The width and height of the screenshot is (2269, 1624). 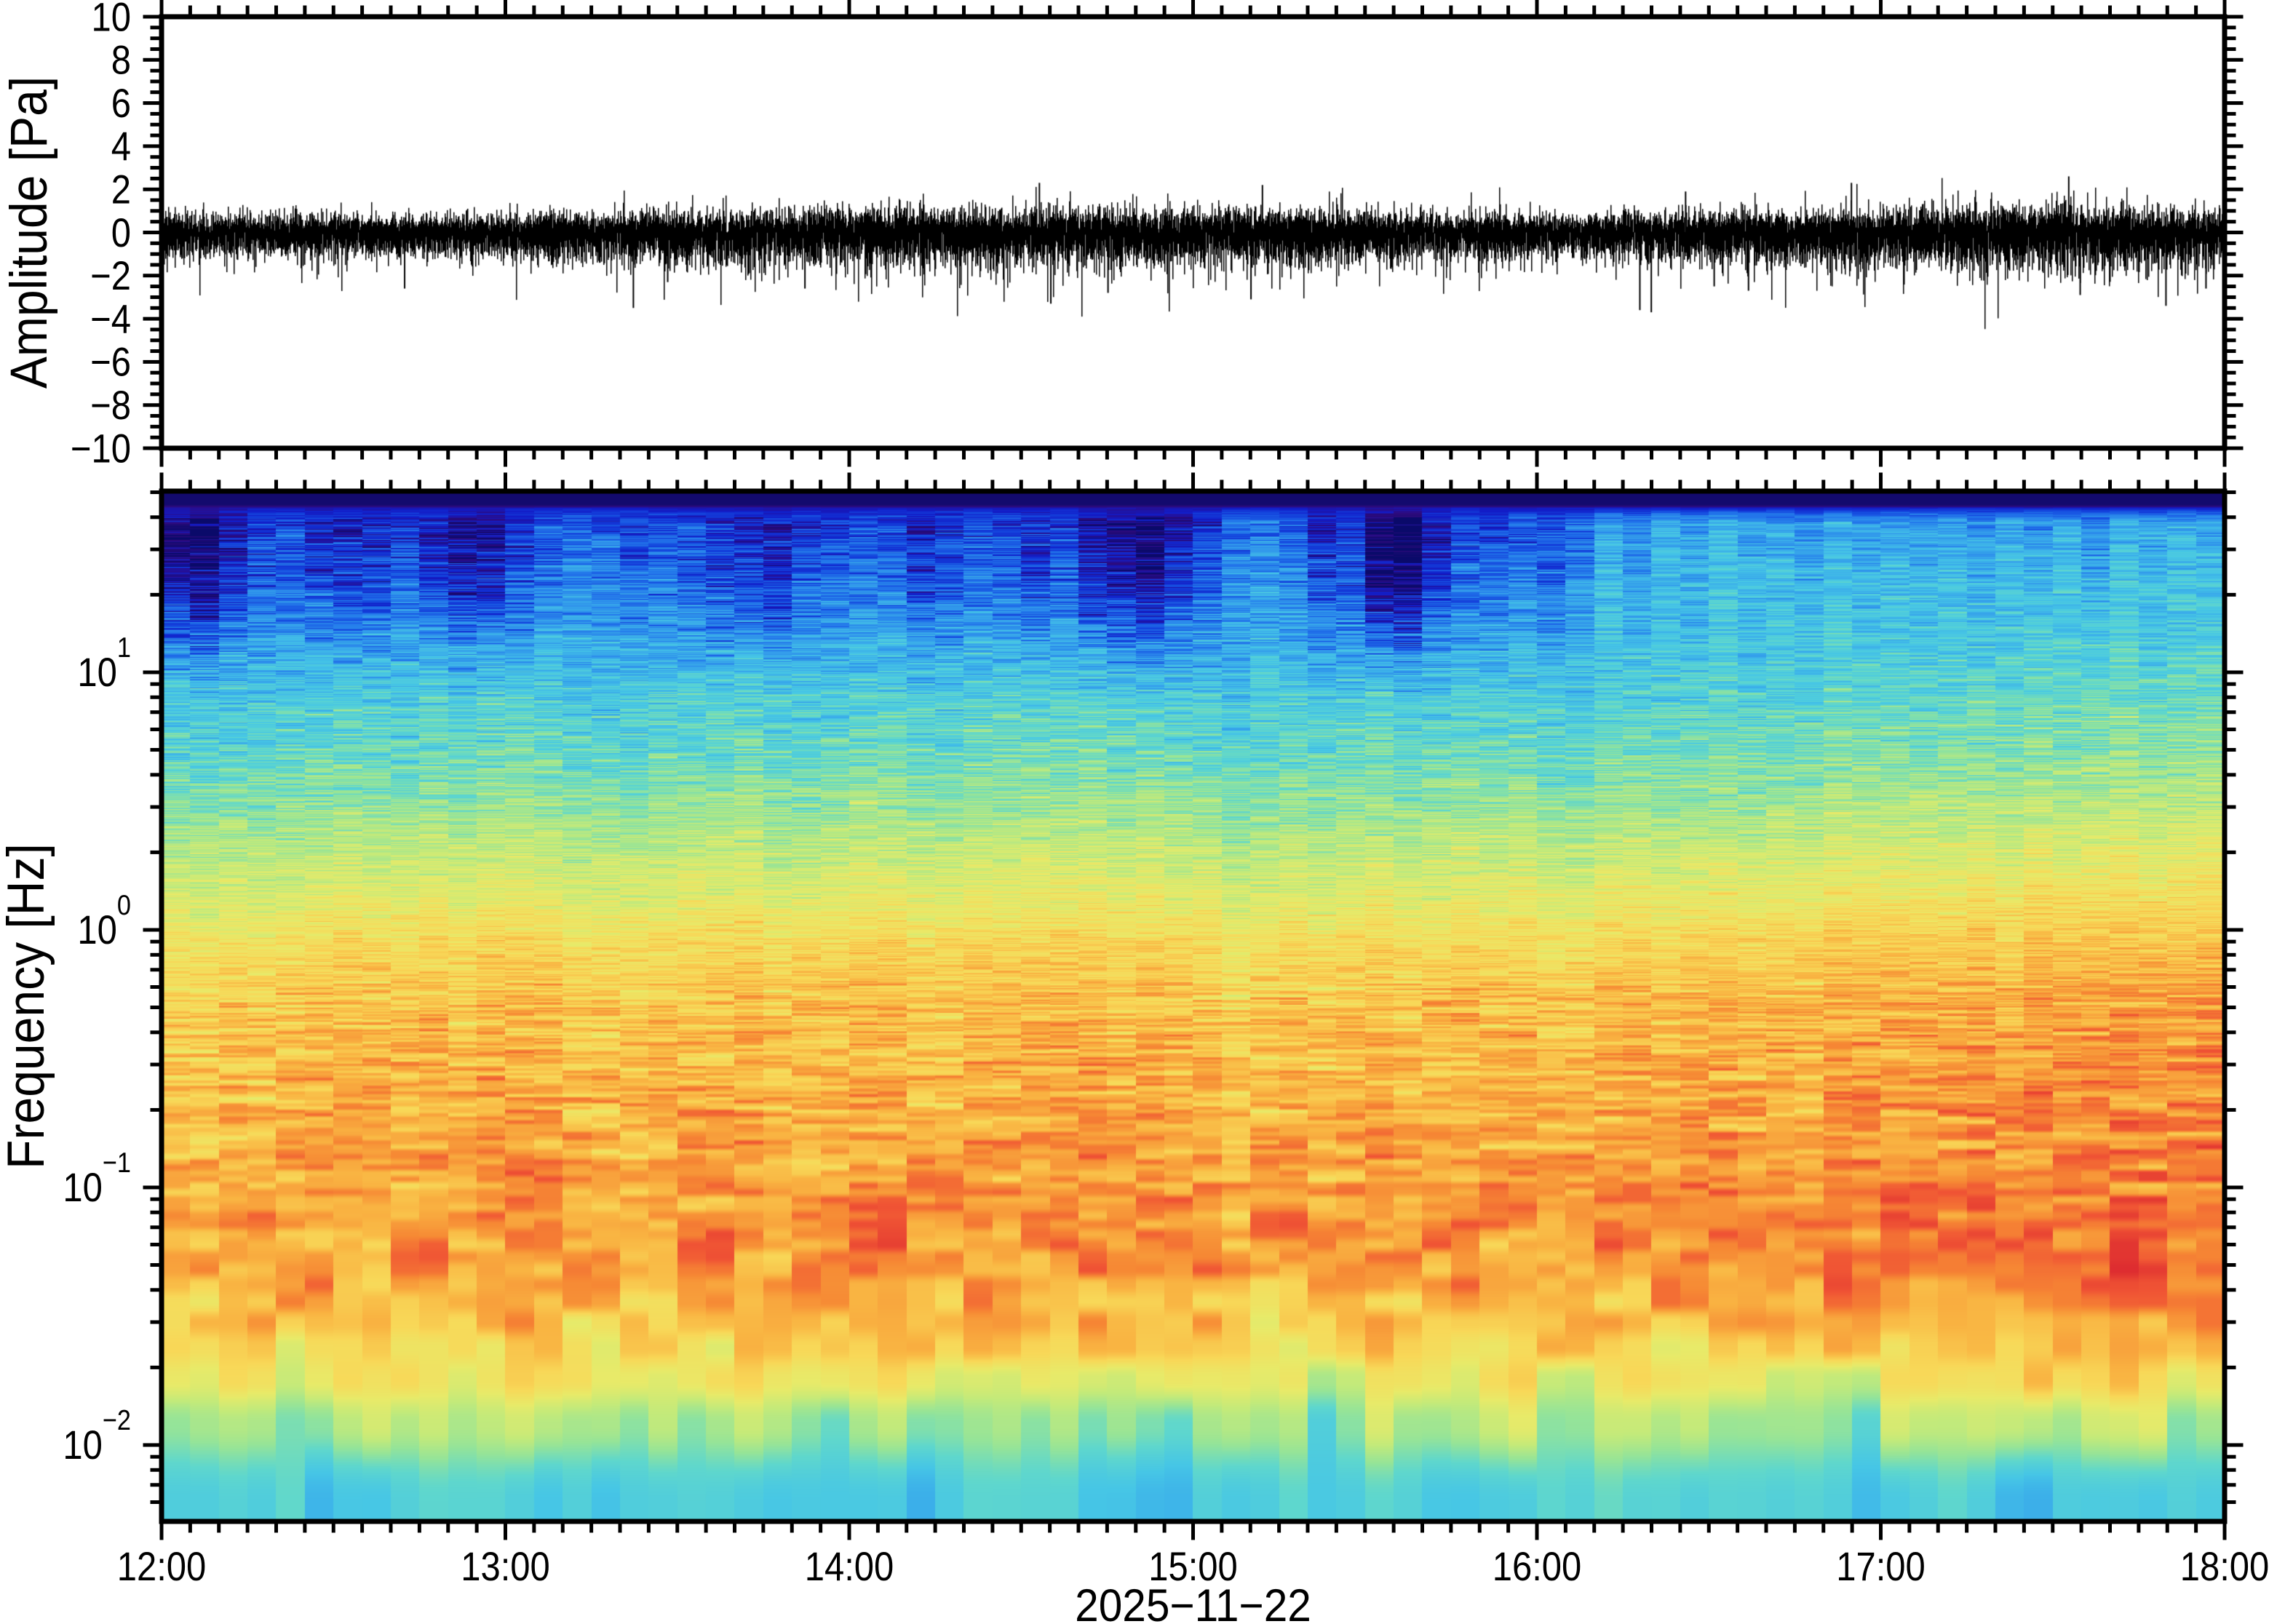 What do you see at coordinates (1537, 1567) in the screenshot?
I see `svg-text: 16:00` at bounding box center [1537, 1567].